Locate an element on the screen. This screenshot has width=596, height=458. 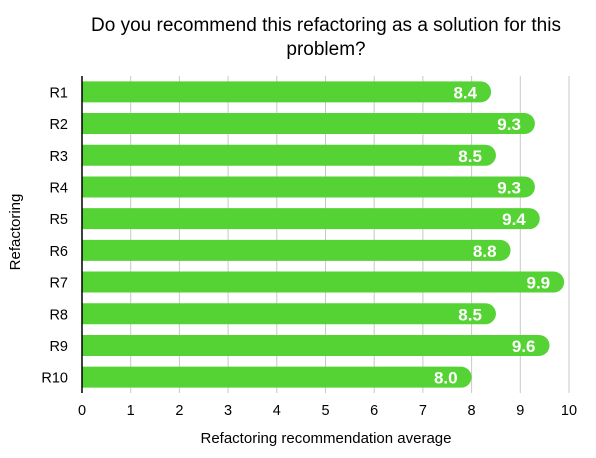
y-tick-label: R2 is located at coordinates (58, 125).